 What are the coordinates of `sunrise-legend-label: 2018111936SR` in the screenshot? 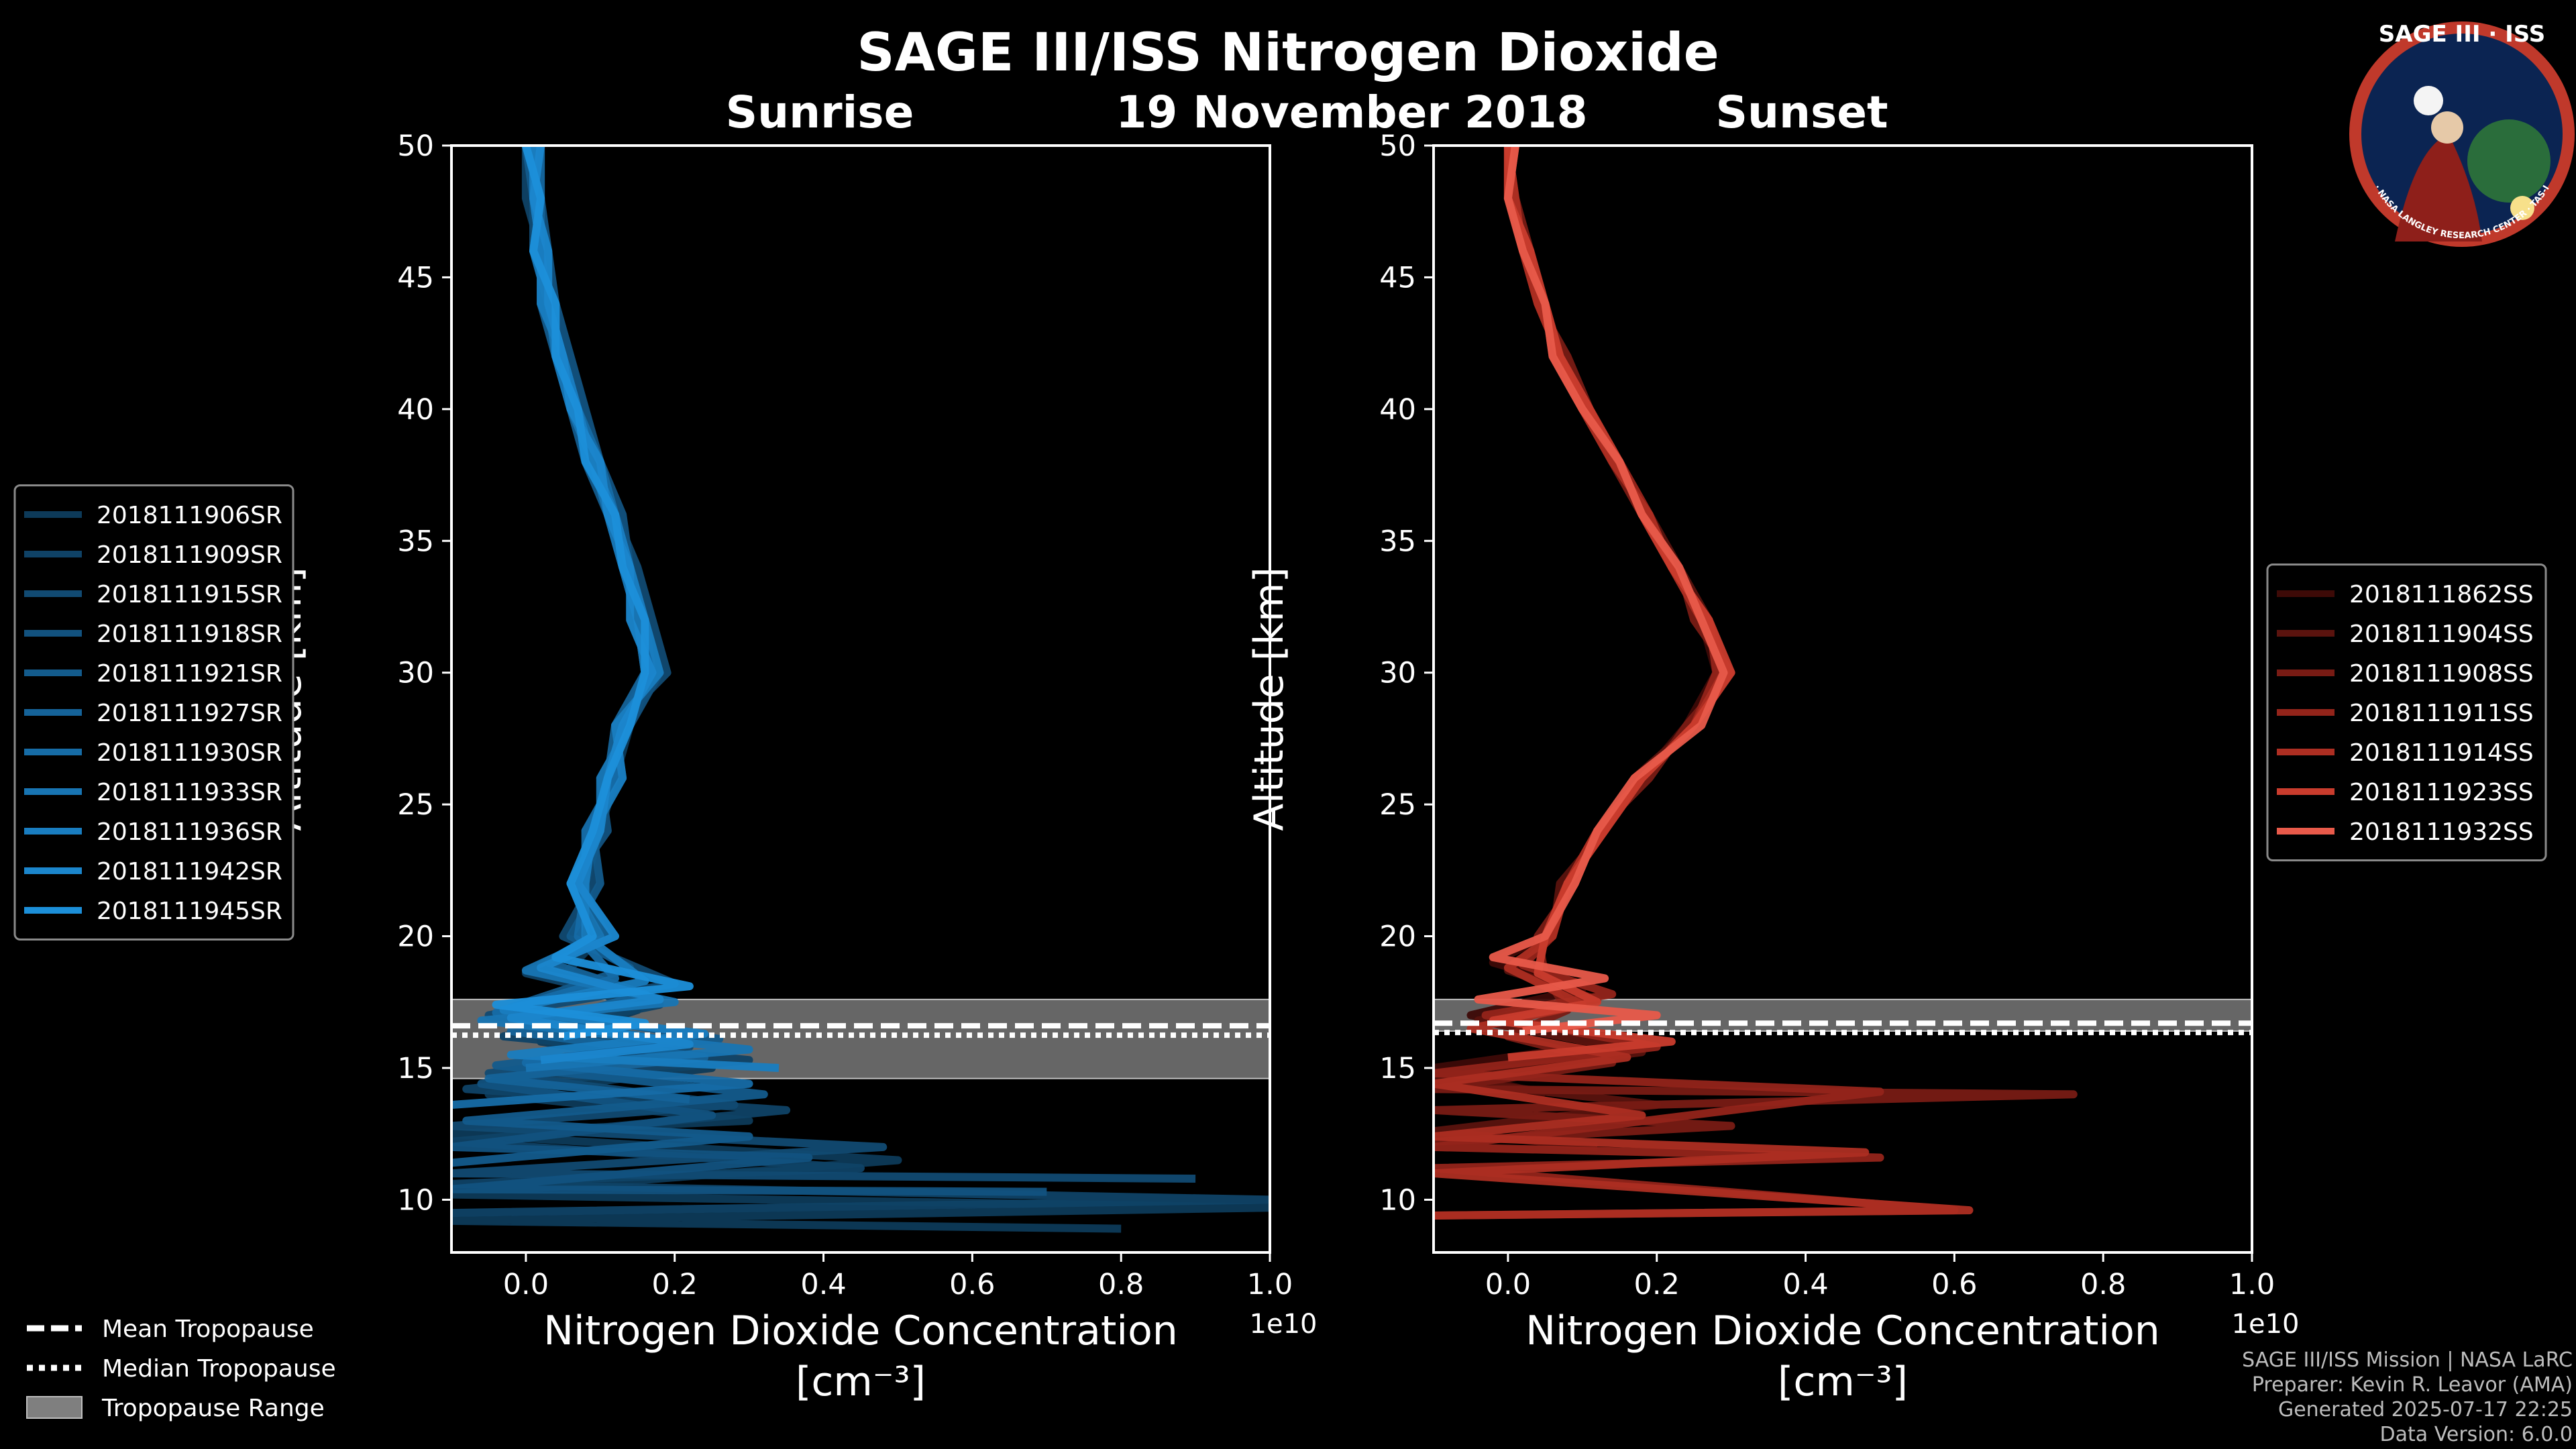 It's located at (189, 832).